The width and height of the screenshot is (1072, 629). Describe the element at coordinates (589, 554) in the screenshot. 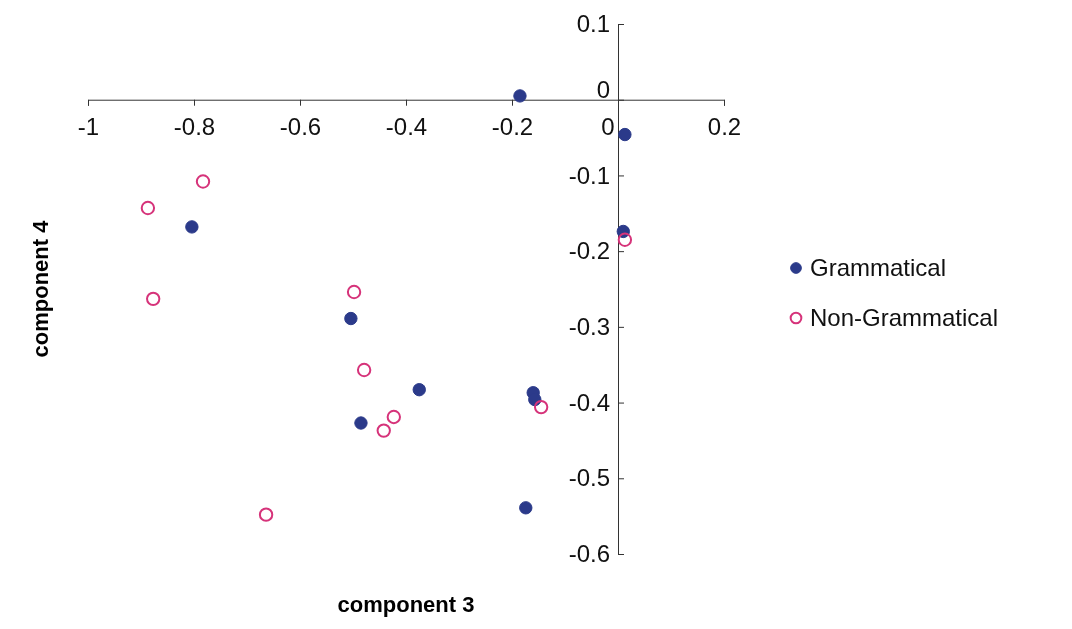

I see `y-tick-label: -0.6` at that location.